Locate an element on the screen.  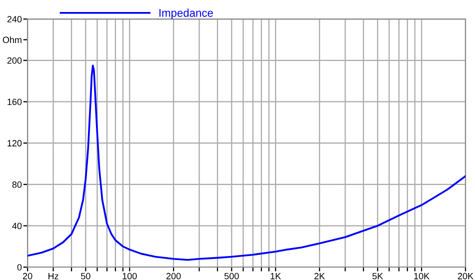
y-tick-label: 200 is located at coordinates (14, 60).